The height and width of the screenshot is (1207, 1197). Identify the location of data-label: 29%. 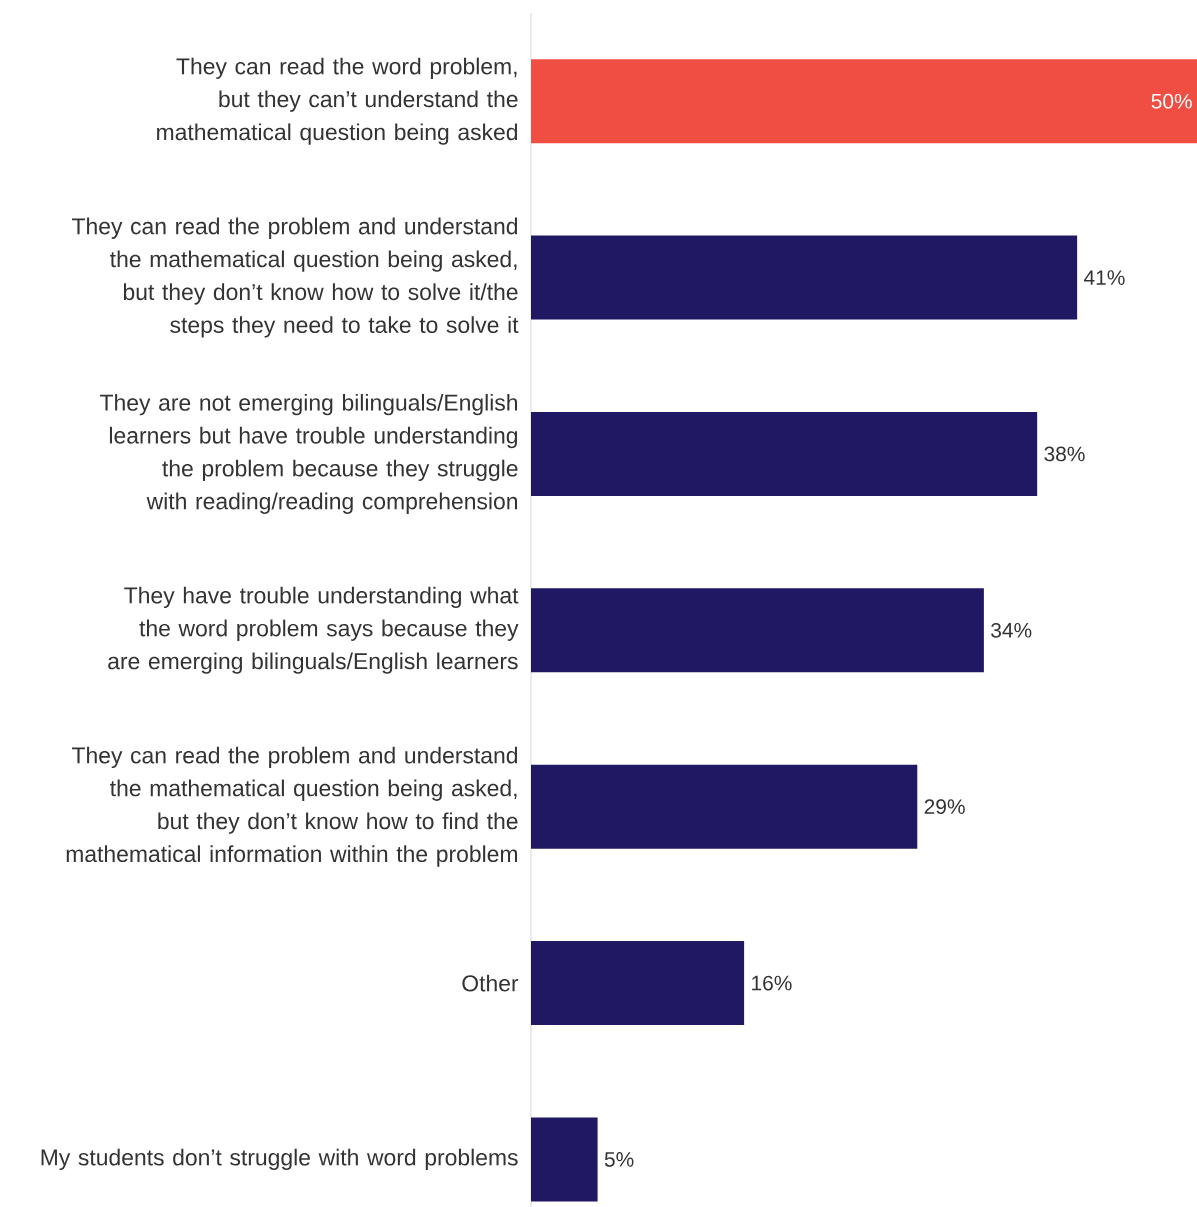
(944, 807).